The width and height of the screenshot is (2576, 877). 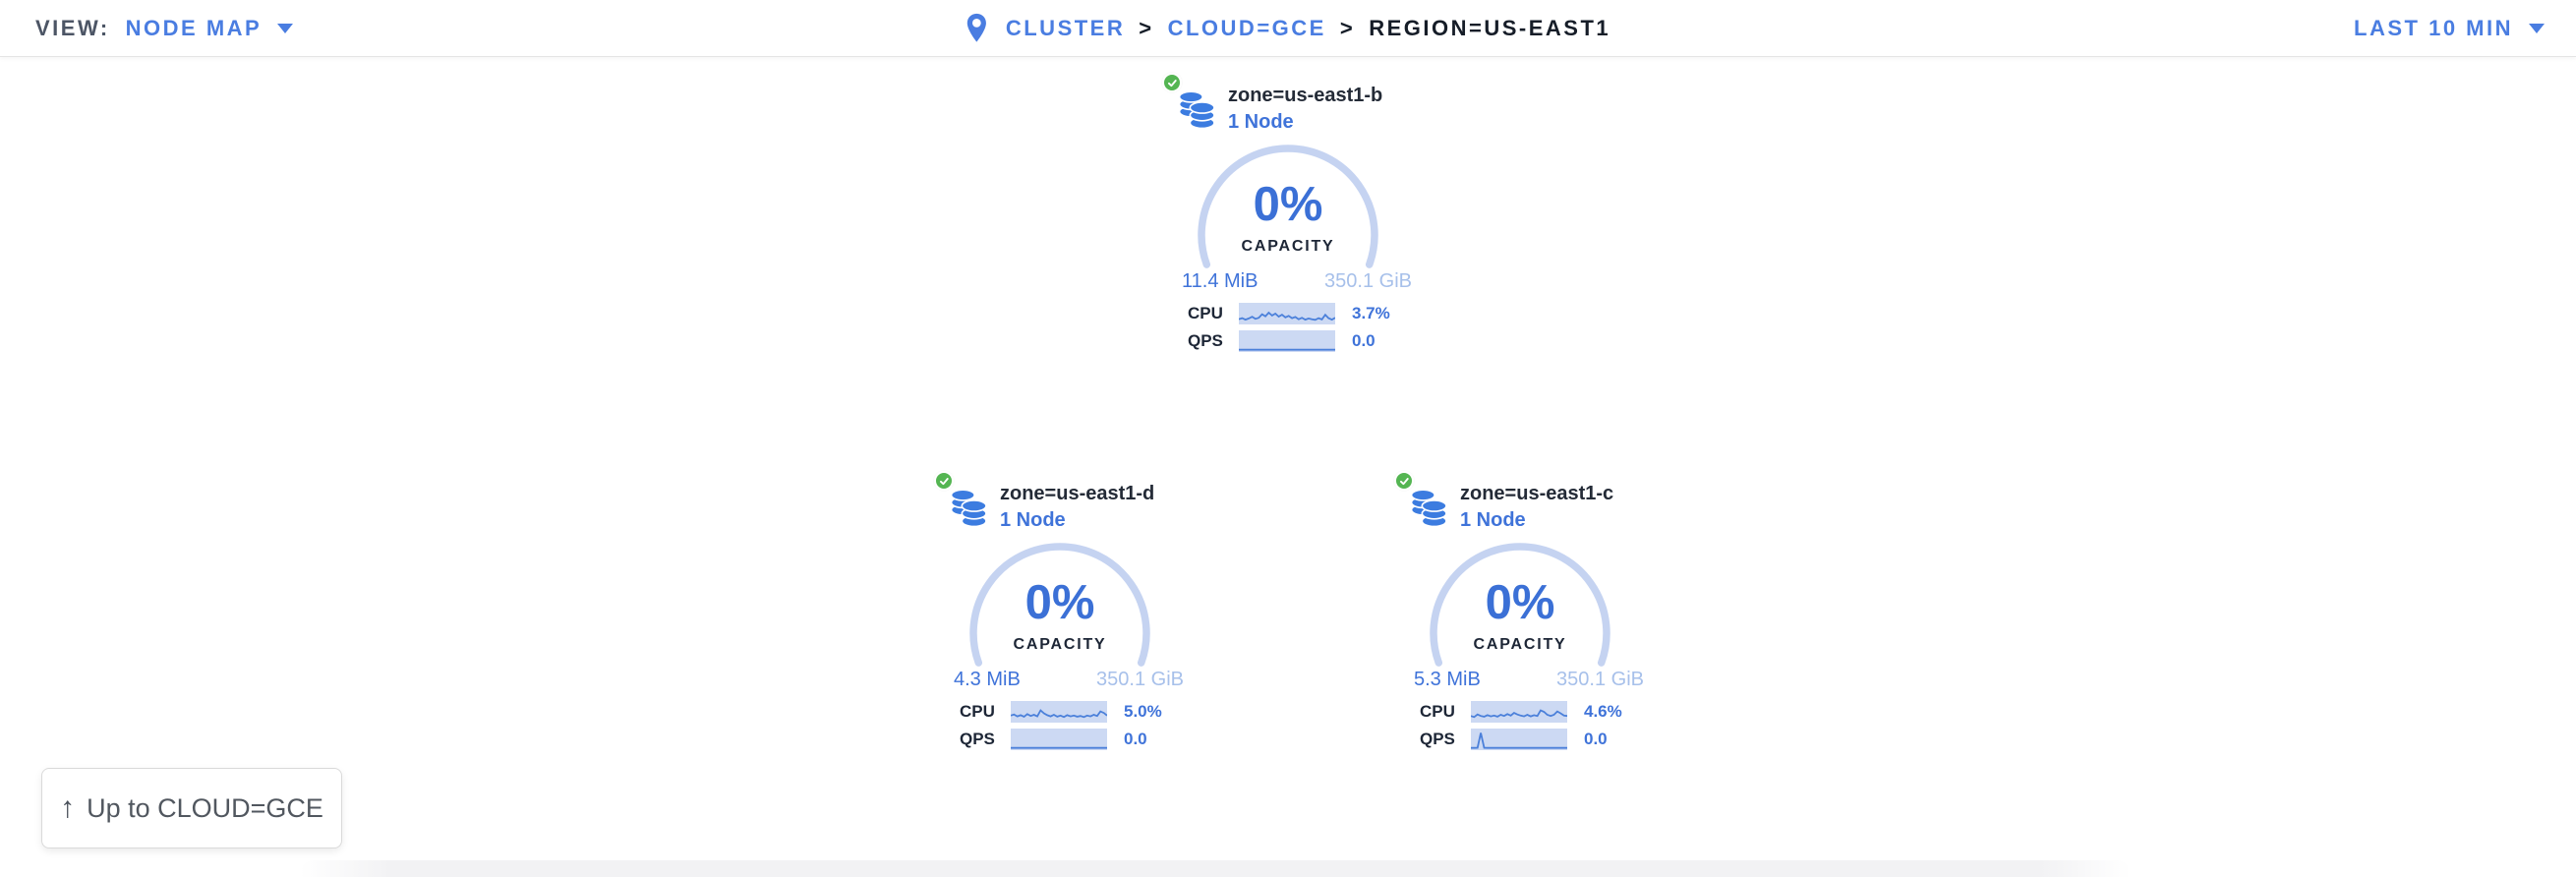 What do you see at coordinates (1069, 680) in the screenshot?
I see `capacity-range: 4.3 MiB 350.1 GiB` at bounding box center [1069, 680].